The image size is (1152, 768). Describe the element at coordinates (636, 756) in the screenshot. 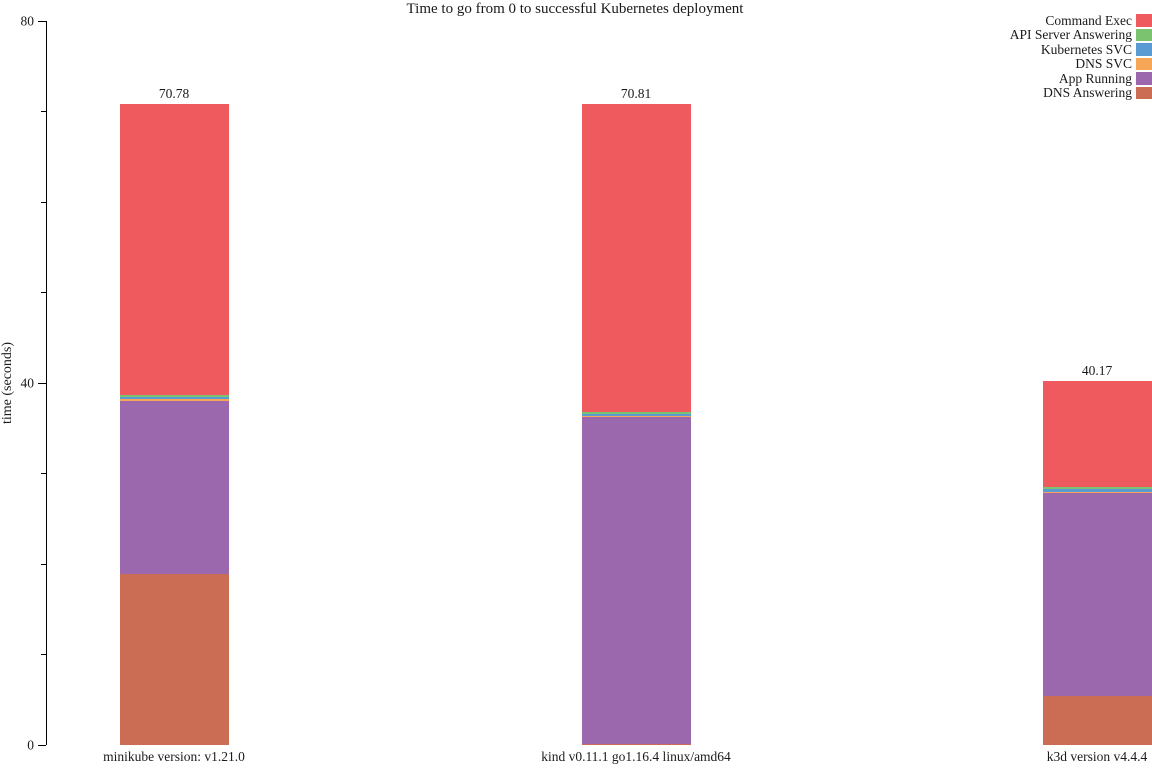

I see `x-category-label: kind v0.11.1 go1.16.4 linux/amd64` at that location.